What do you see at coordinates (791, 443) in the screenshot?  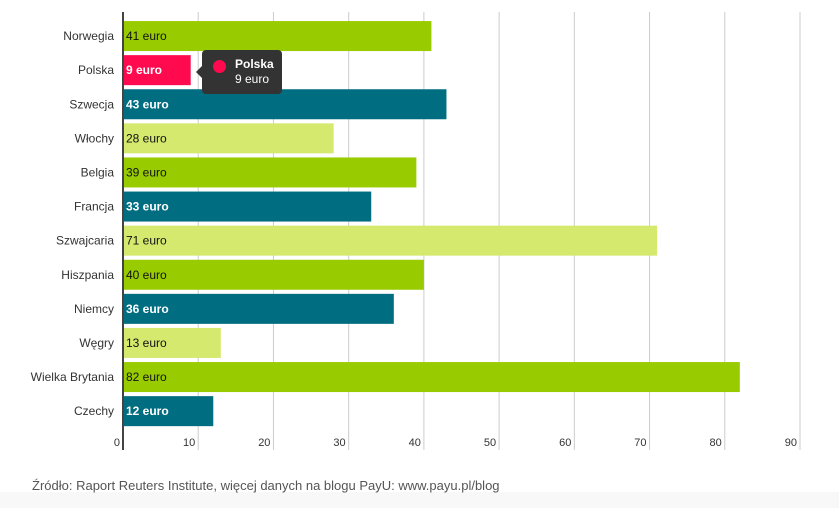 I see `x-tick-label: 90` at bounding box center [791, 443].